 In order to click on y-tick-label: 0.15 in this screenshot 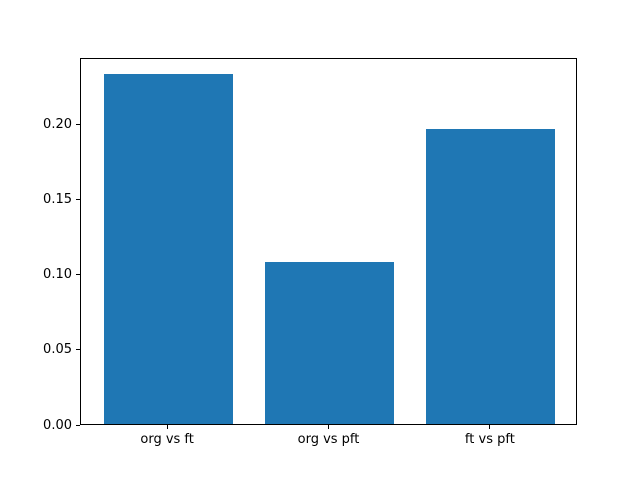, I will do `click(57, 199)`.